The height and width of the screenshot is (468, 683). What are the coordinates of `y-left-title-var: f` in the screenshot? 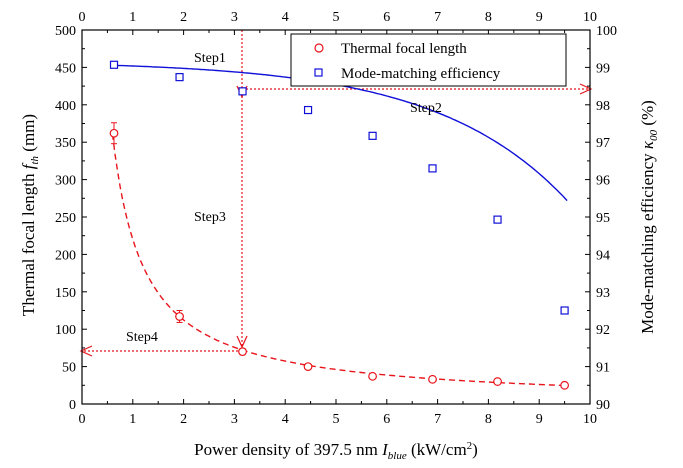 It's located at (28, 165).